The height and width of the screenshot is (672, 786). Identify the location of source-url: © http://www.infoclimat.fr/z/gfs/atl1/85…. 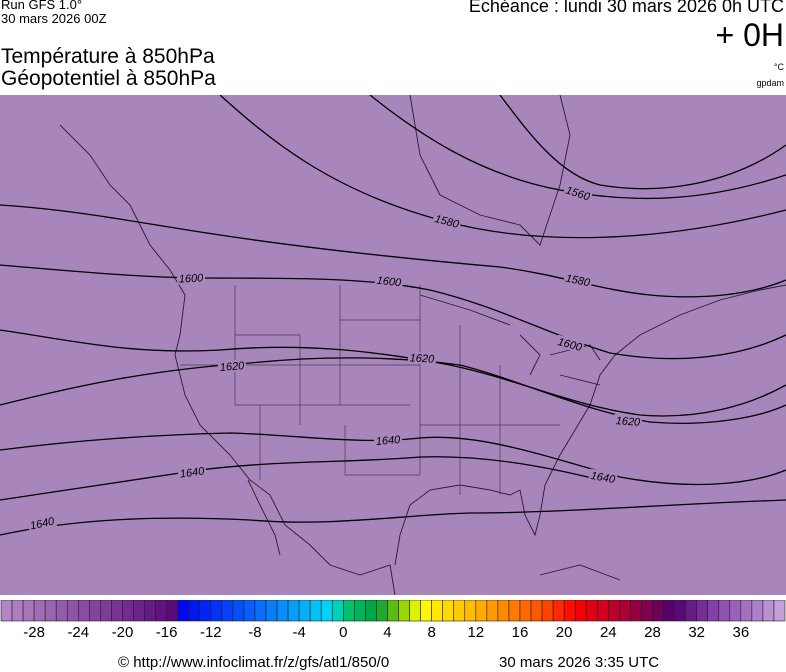
(254, 662).